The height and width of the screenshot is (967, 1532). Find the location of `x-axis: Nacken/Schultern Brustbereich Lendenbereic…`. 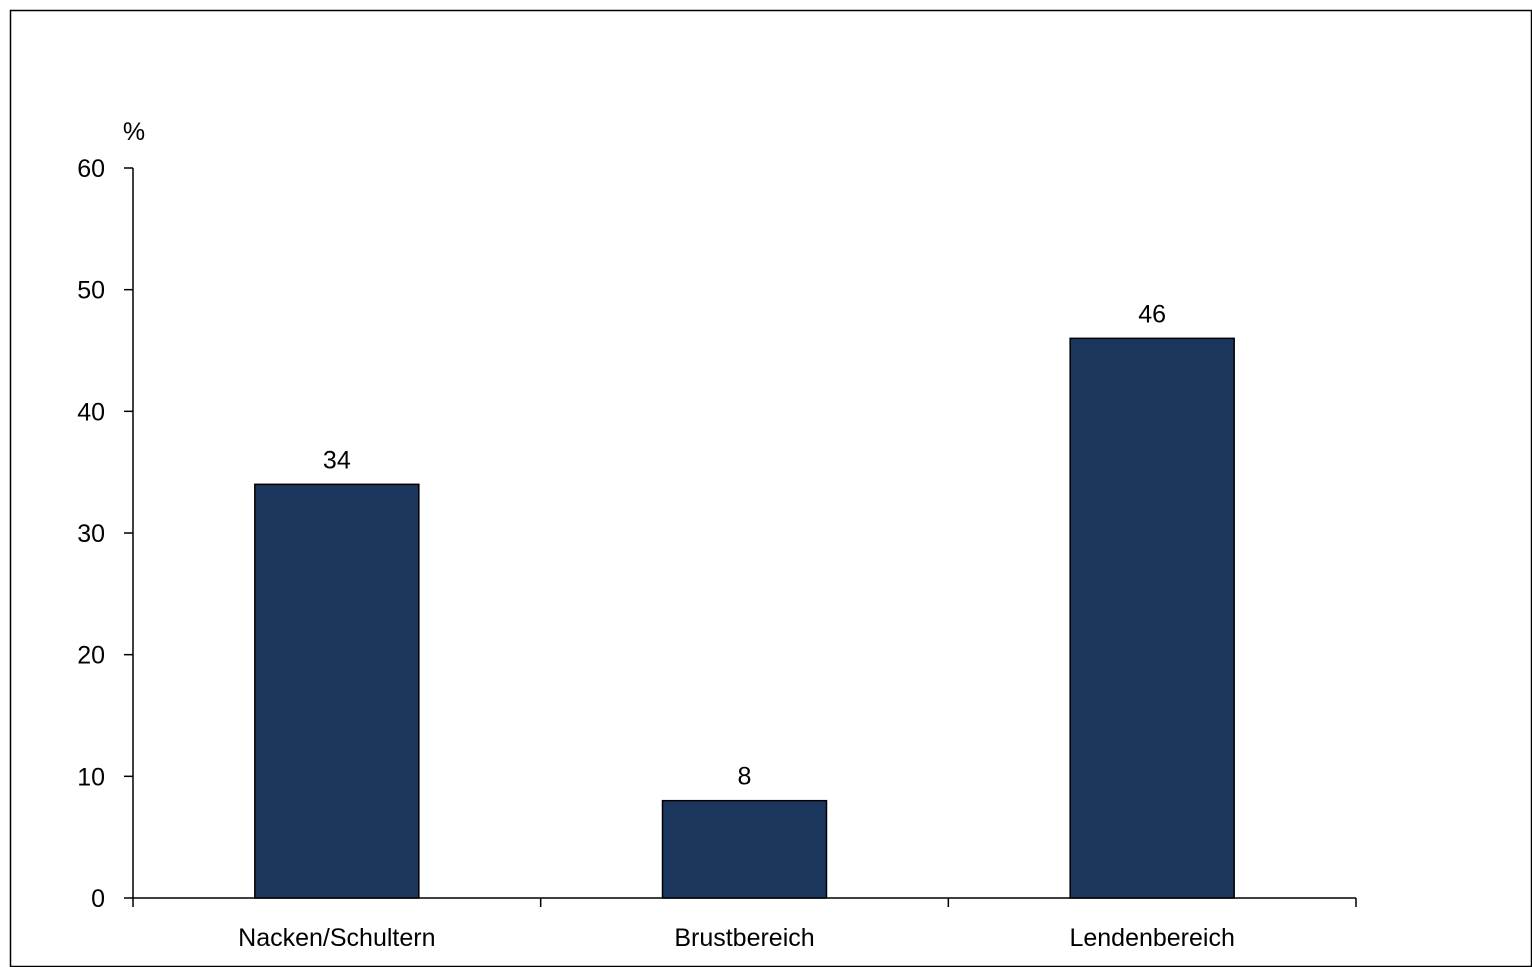

x-axis: Nacken/Schultern Brustbereich Lendenbereic… is located at coordinates (744, 924).